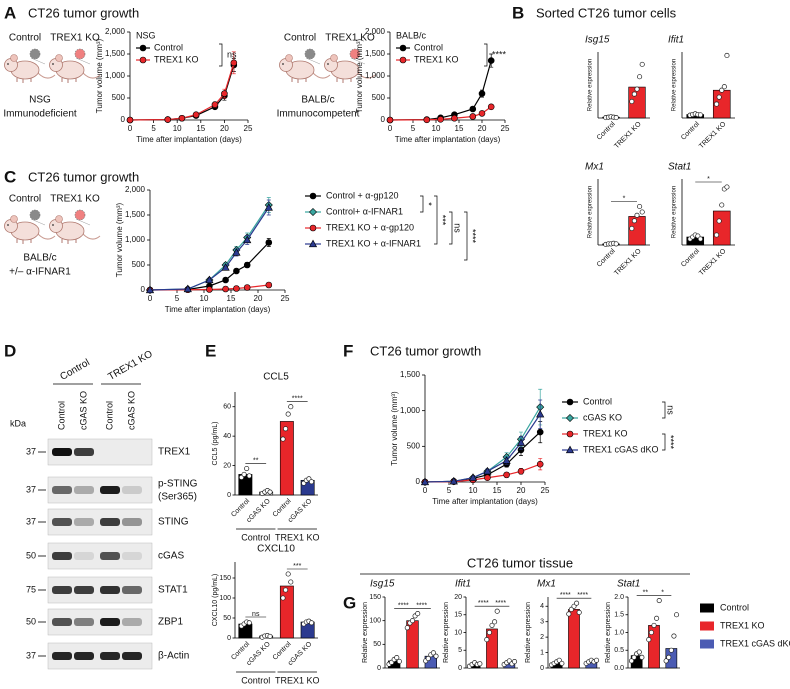 This screenshot has height=689, width=790. What do you see at coordinates (448, 139) in the screenshot?
I see `x-axis-label: Time after implantation (days)` at bounding box center [448, 139].